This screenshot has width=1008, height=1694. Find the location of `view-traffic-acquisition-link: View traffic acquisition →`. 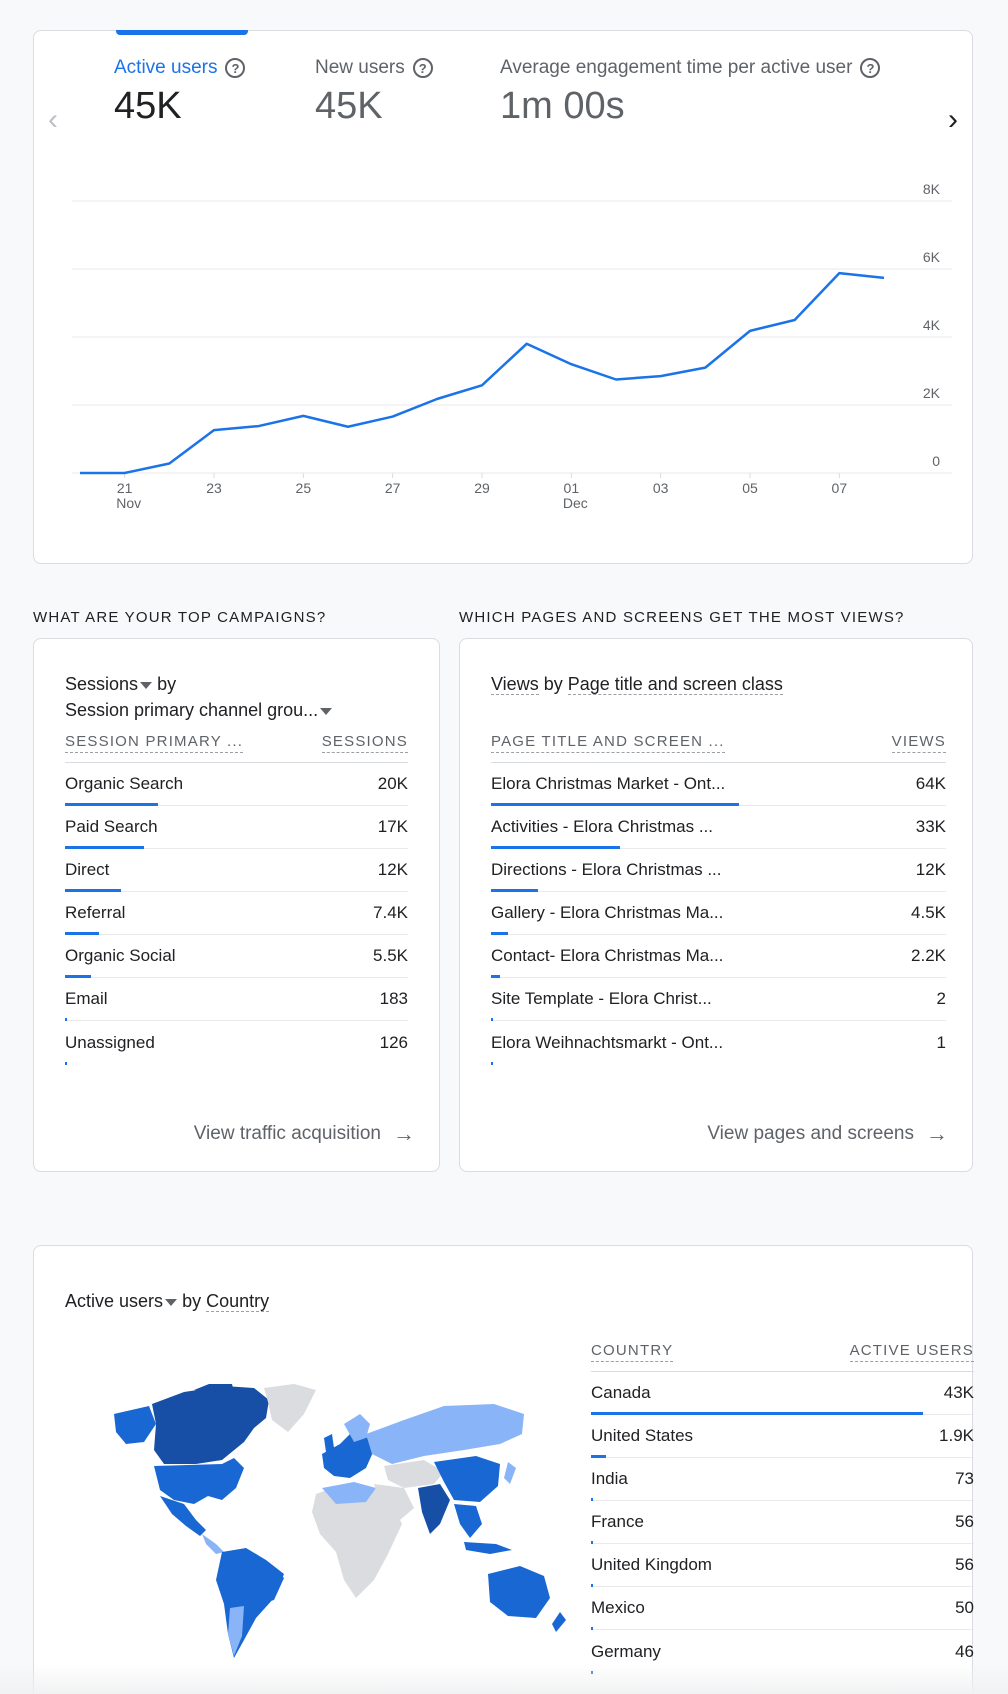

view-traffic-acquisition-link: View traffic acquisition → is located at coordinates (304, 1134).